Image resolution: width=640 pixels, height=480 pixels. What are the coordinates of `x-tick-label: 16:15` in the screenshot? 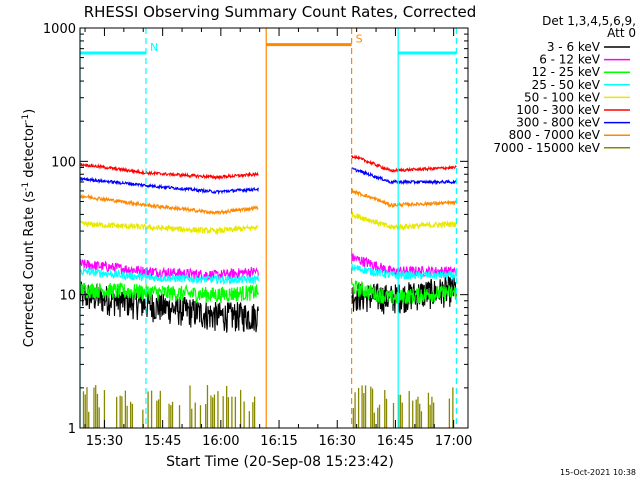 It's located at (278, 441).